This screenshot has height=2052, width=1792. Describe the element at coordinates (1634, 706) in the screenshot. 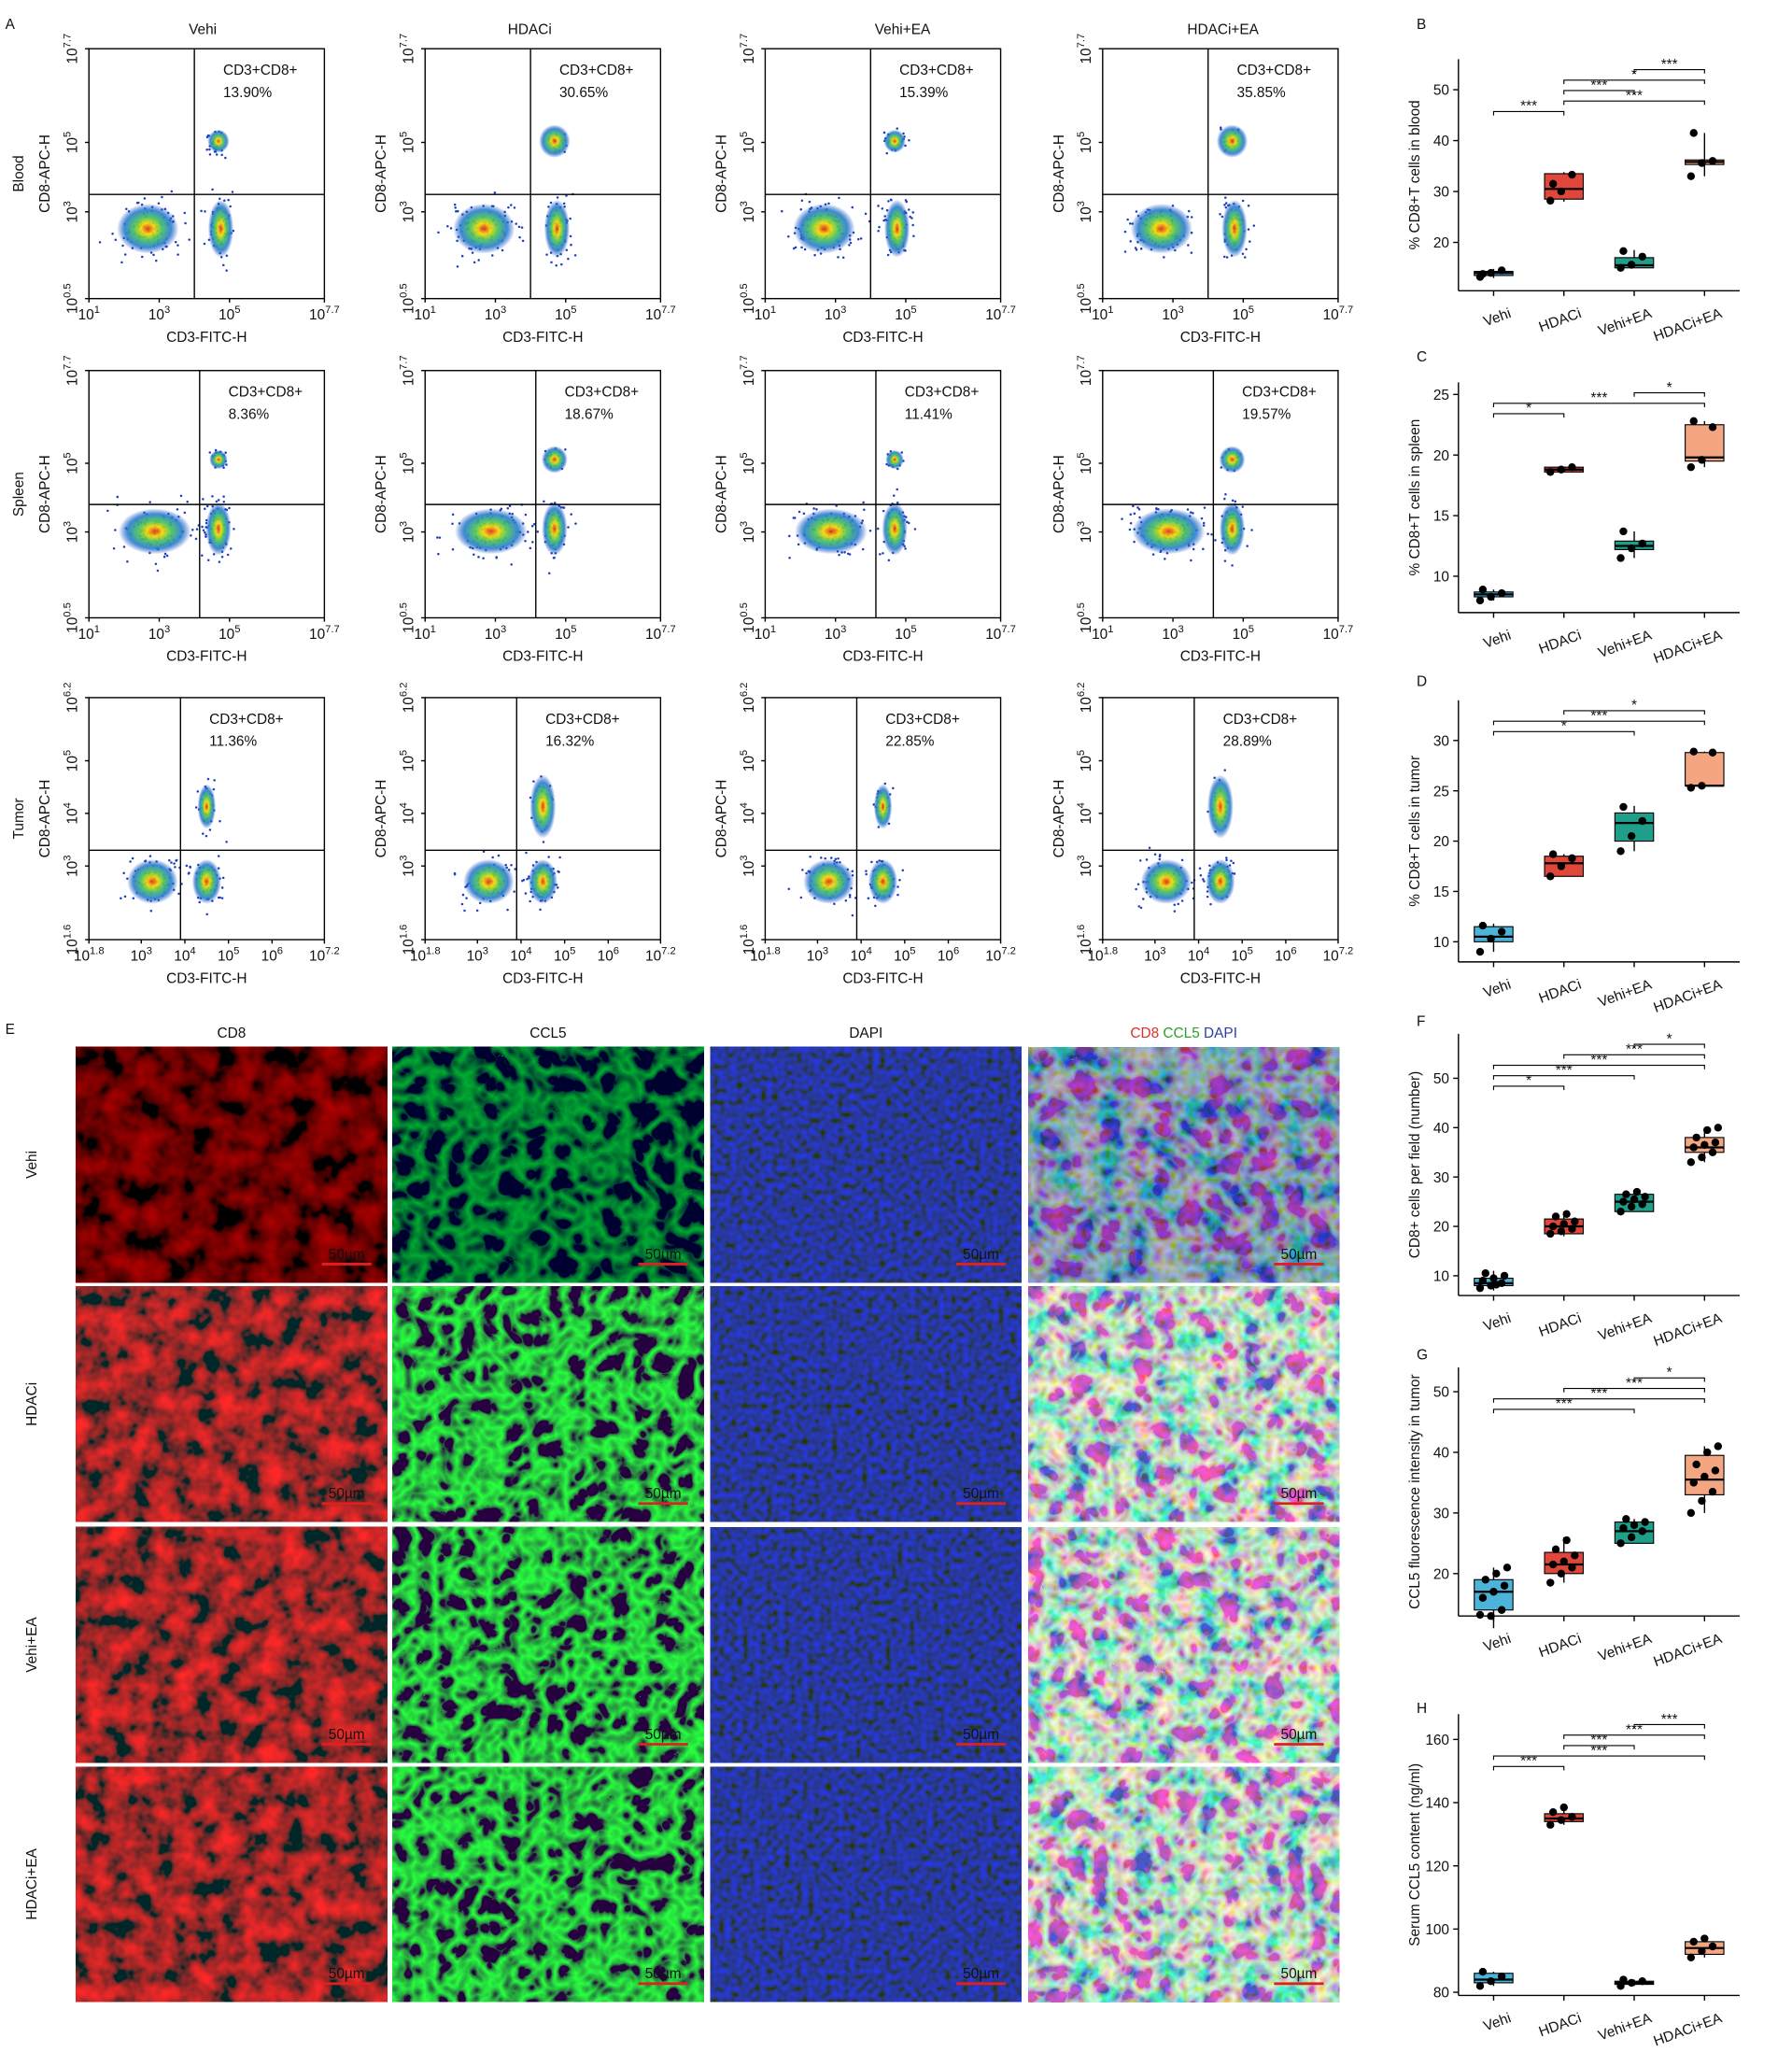

I see `significance-label: *` at that location.